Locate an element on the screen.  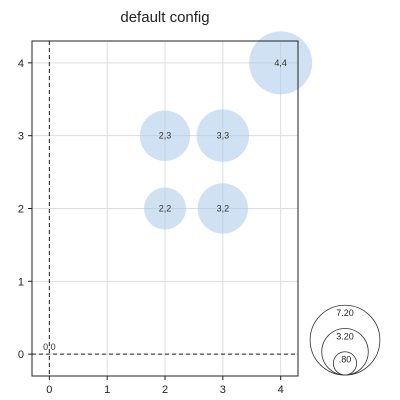
legend-label-2: .80 is located at coordinates (345, 360).